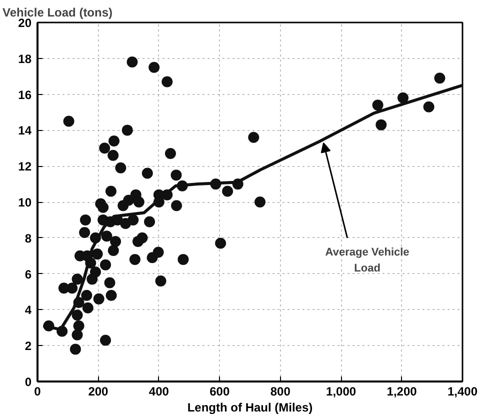  I want to click on x-tick-label: 200, so click(98, 391).